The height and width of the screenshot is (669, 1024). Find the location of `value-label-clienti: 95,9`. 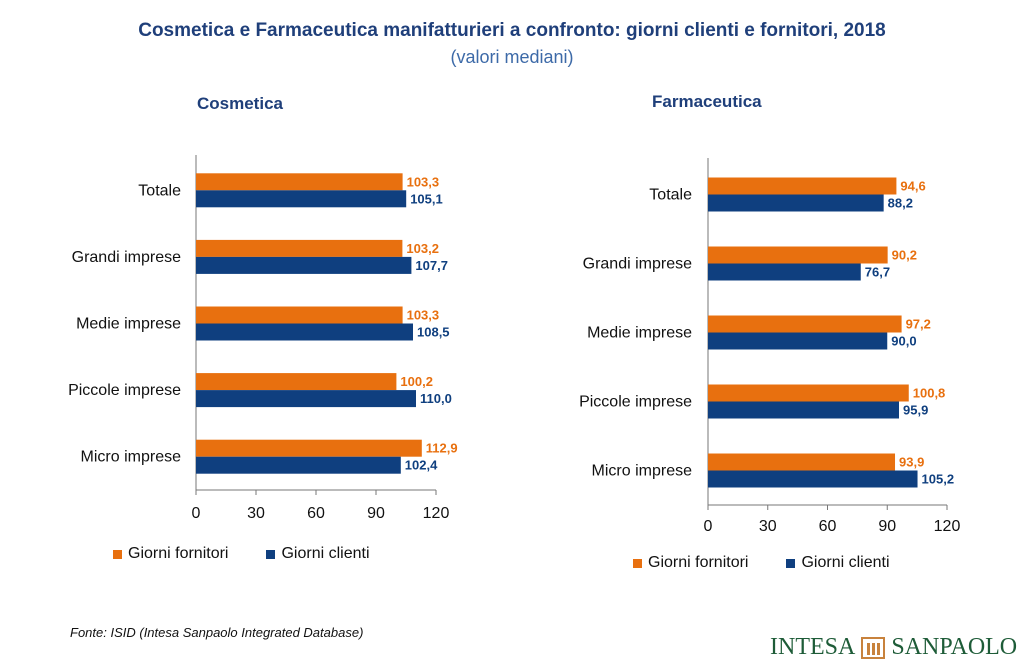

value-label-clienti: 95,9 is located at coordinates (915, 410).